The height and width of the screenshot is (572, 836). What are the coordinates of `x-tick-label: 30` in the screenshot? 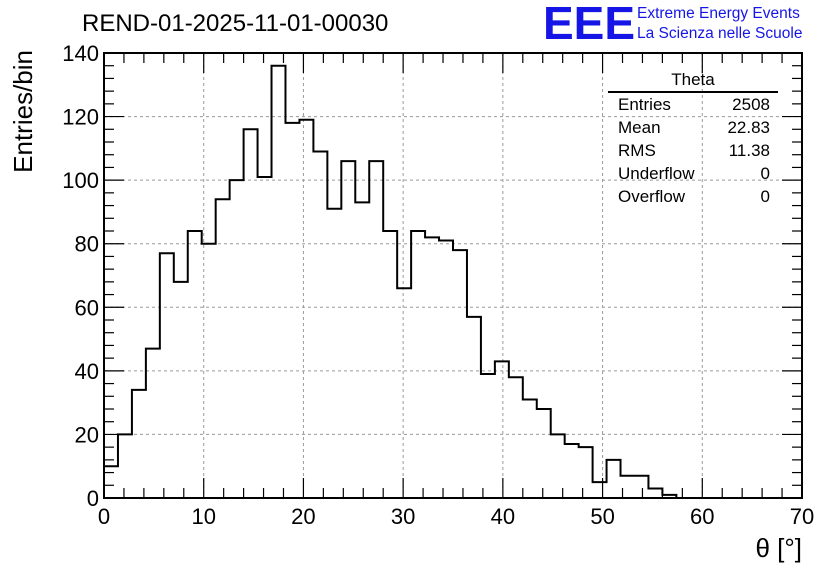 It's located at (403, 516).